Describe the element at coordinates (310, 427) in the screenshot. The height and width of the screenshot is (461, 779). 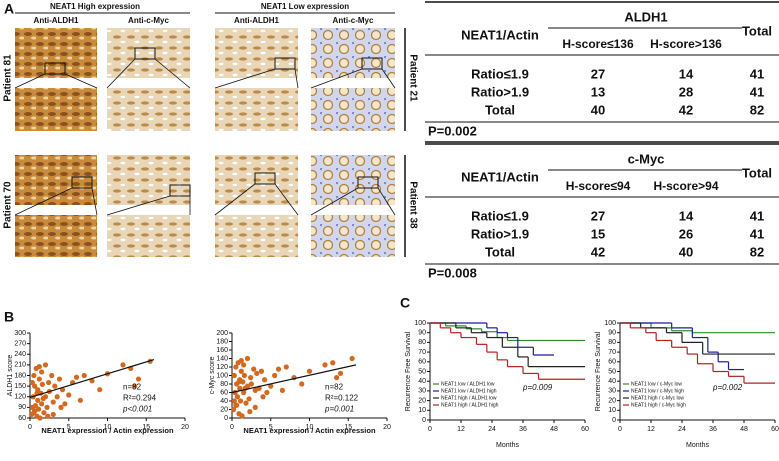
I see `x-tick-label: 10` at that location.